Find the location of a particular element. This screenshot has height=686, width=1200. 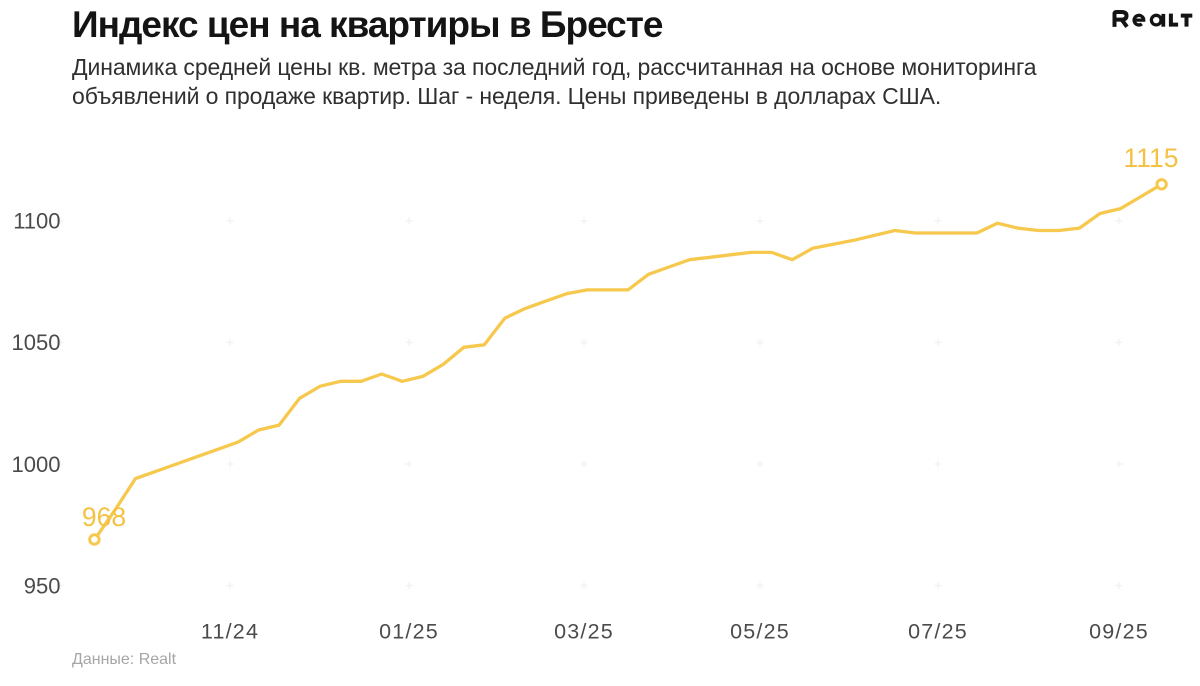

svg-text: 09/25 is located at coordinates (1119, 632).